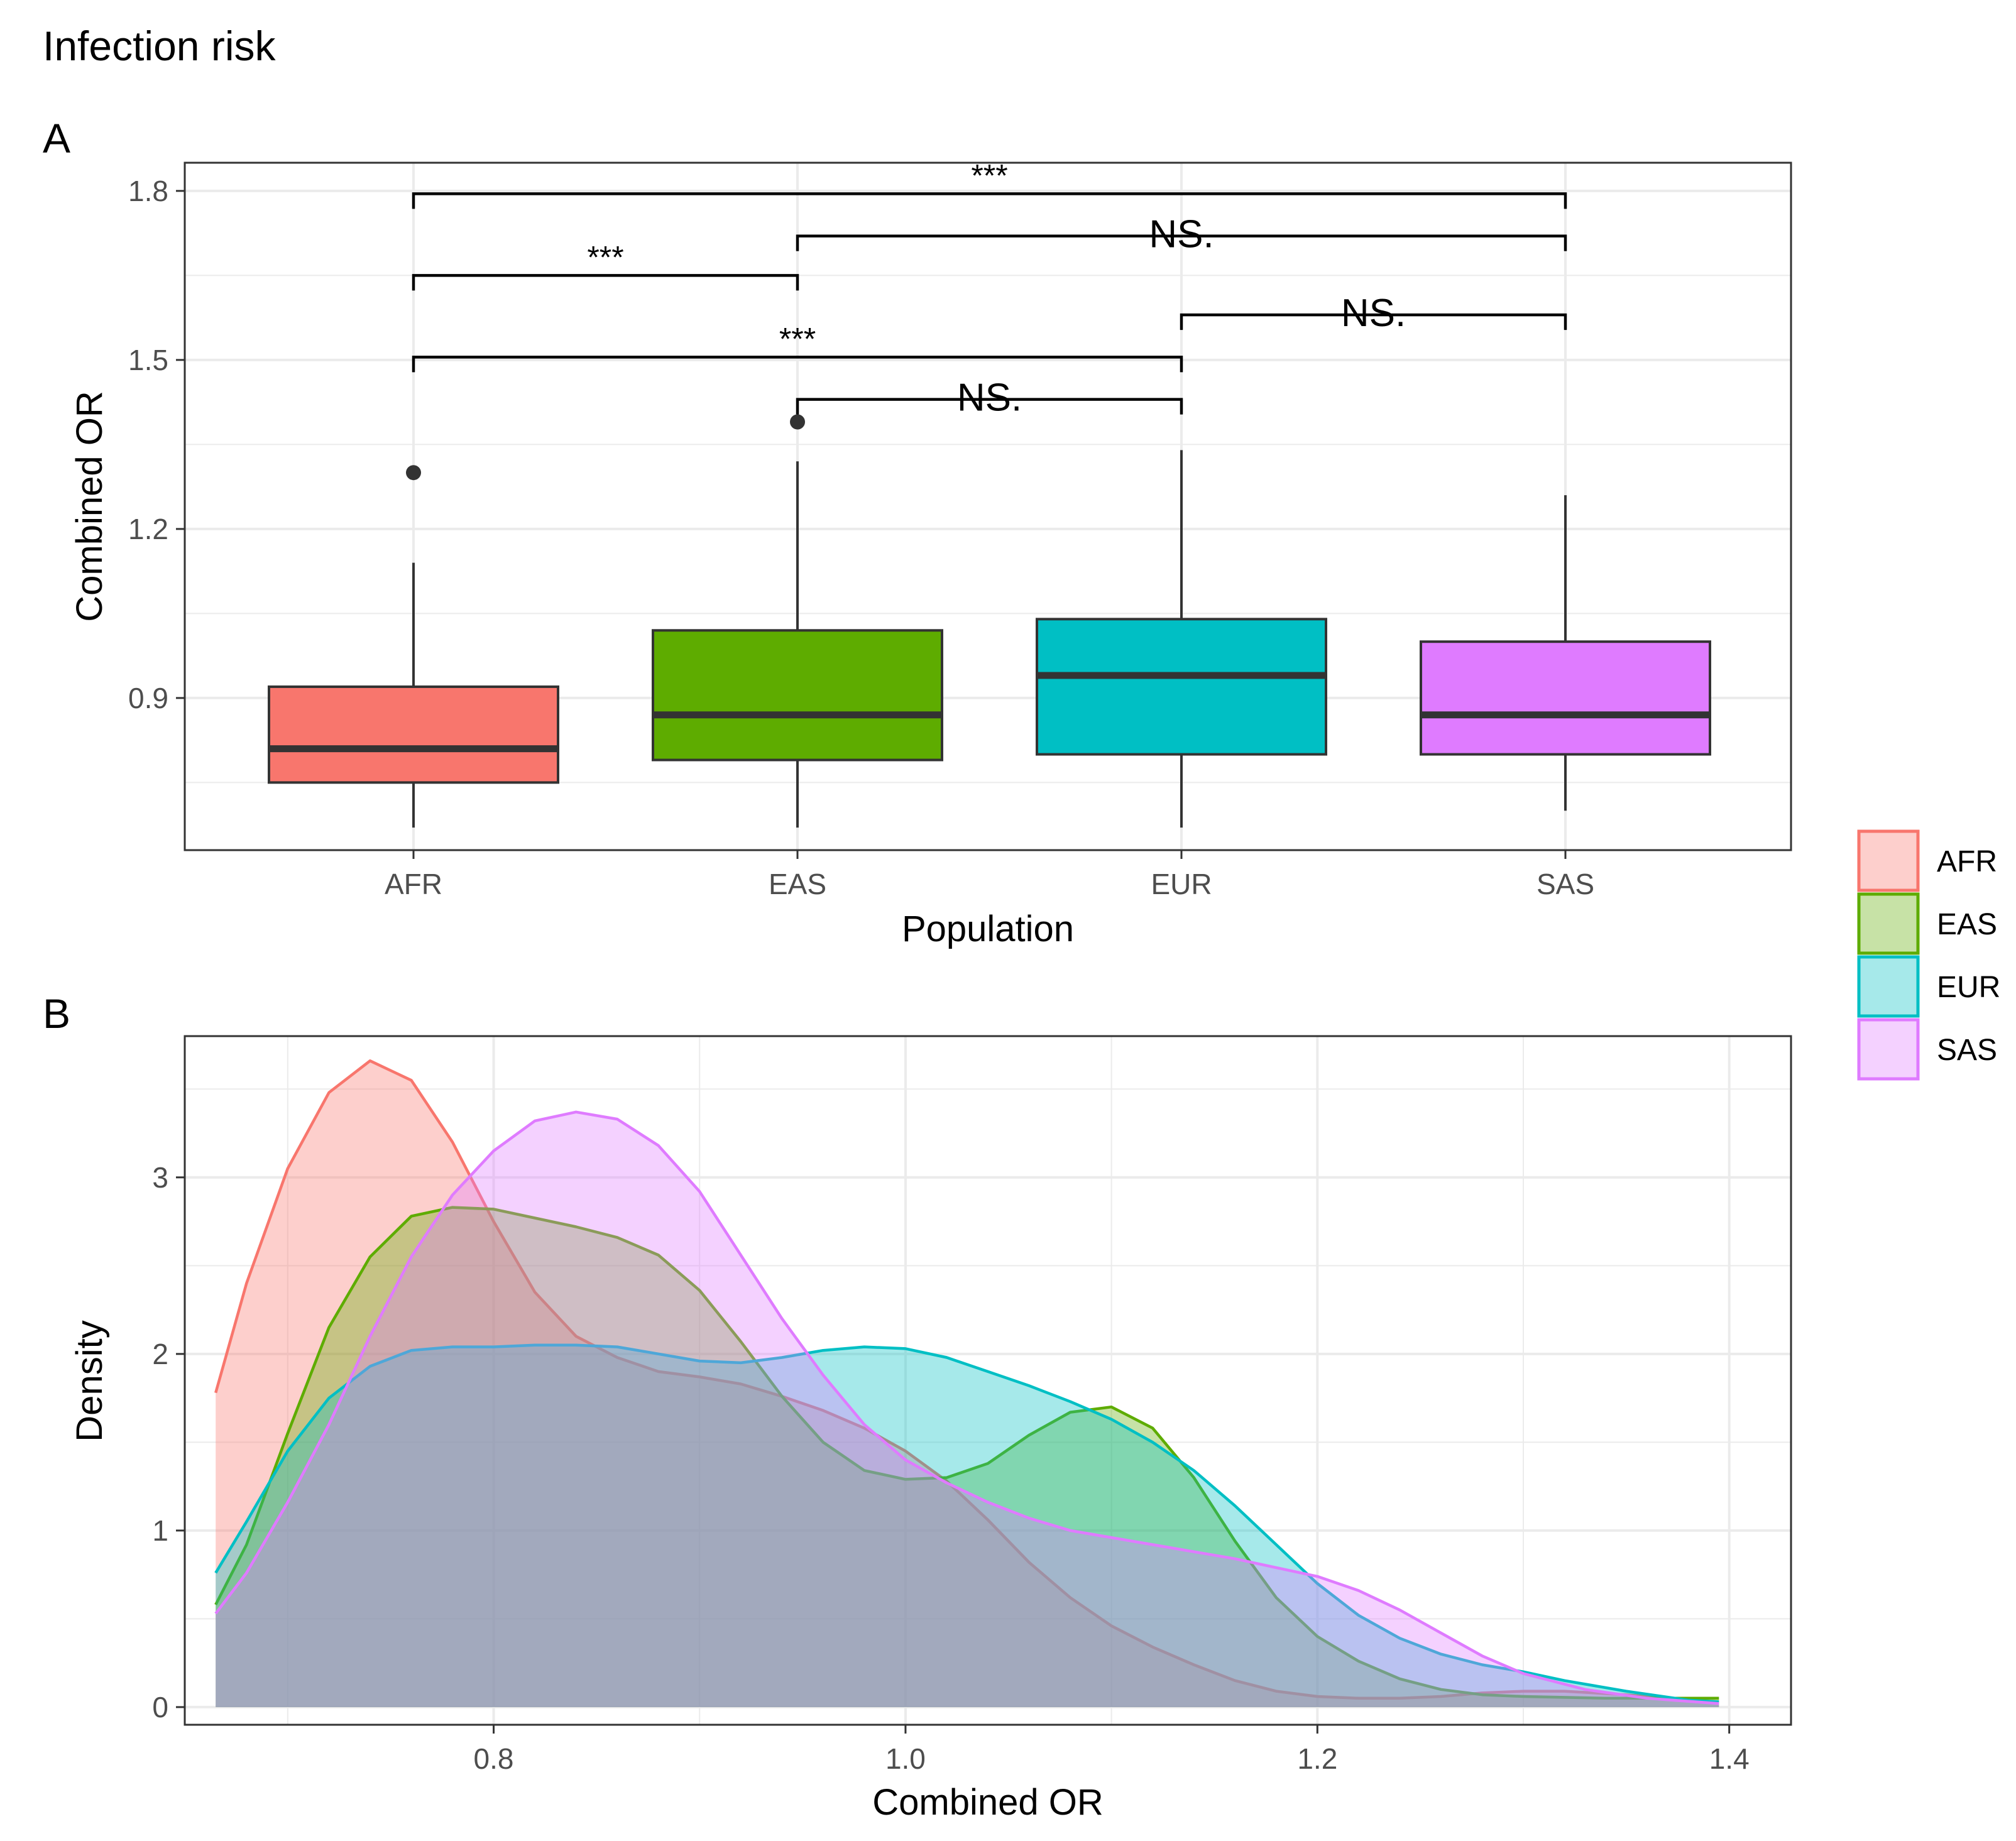  I want to click on figure-title: Infection risk, so click(159, 46).